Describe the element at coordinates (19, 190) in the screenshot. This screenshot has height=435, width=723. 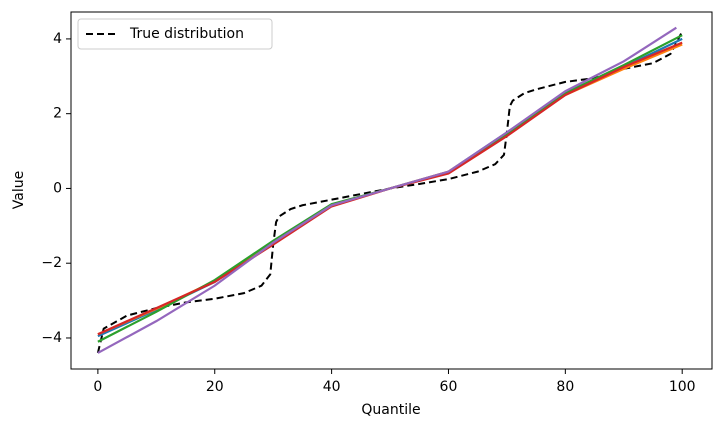
I see `y-axis-label: Value` at that location.